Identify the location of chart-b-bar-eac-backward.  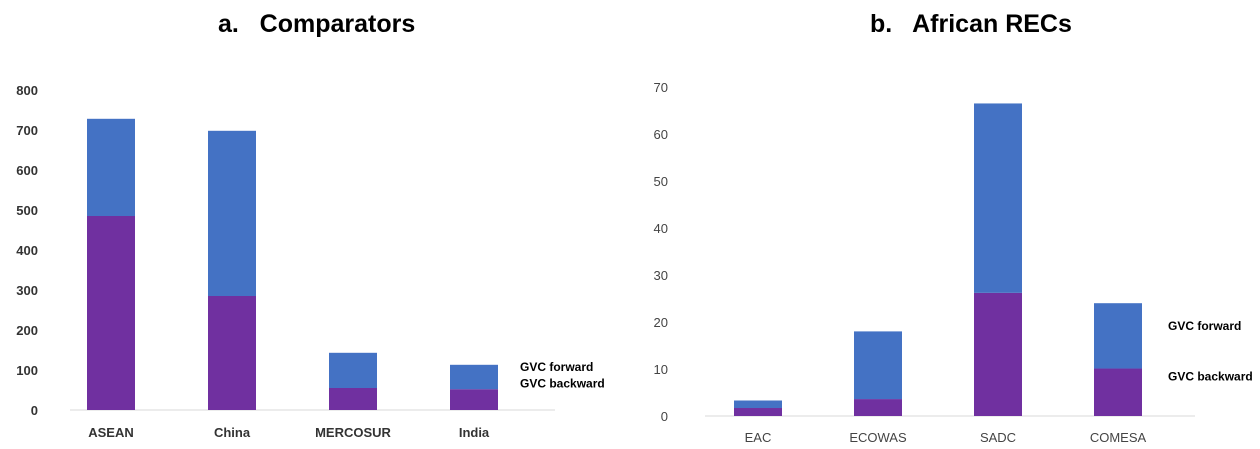
(758, 412).